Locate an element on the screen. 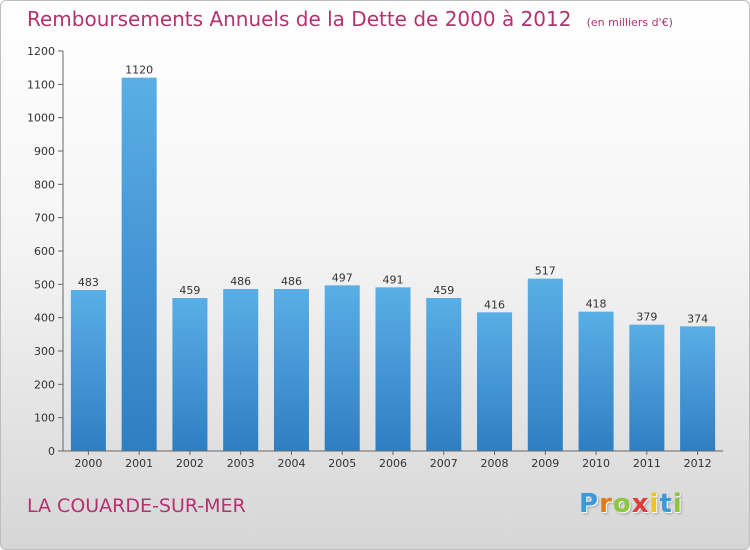  bar-2008 is located at coordinates (495, 381).